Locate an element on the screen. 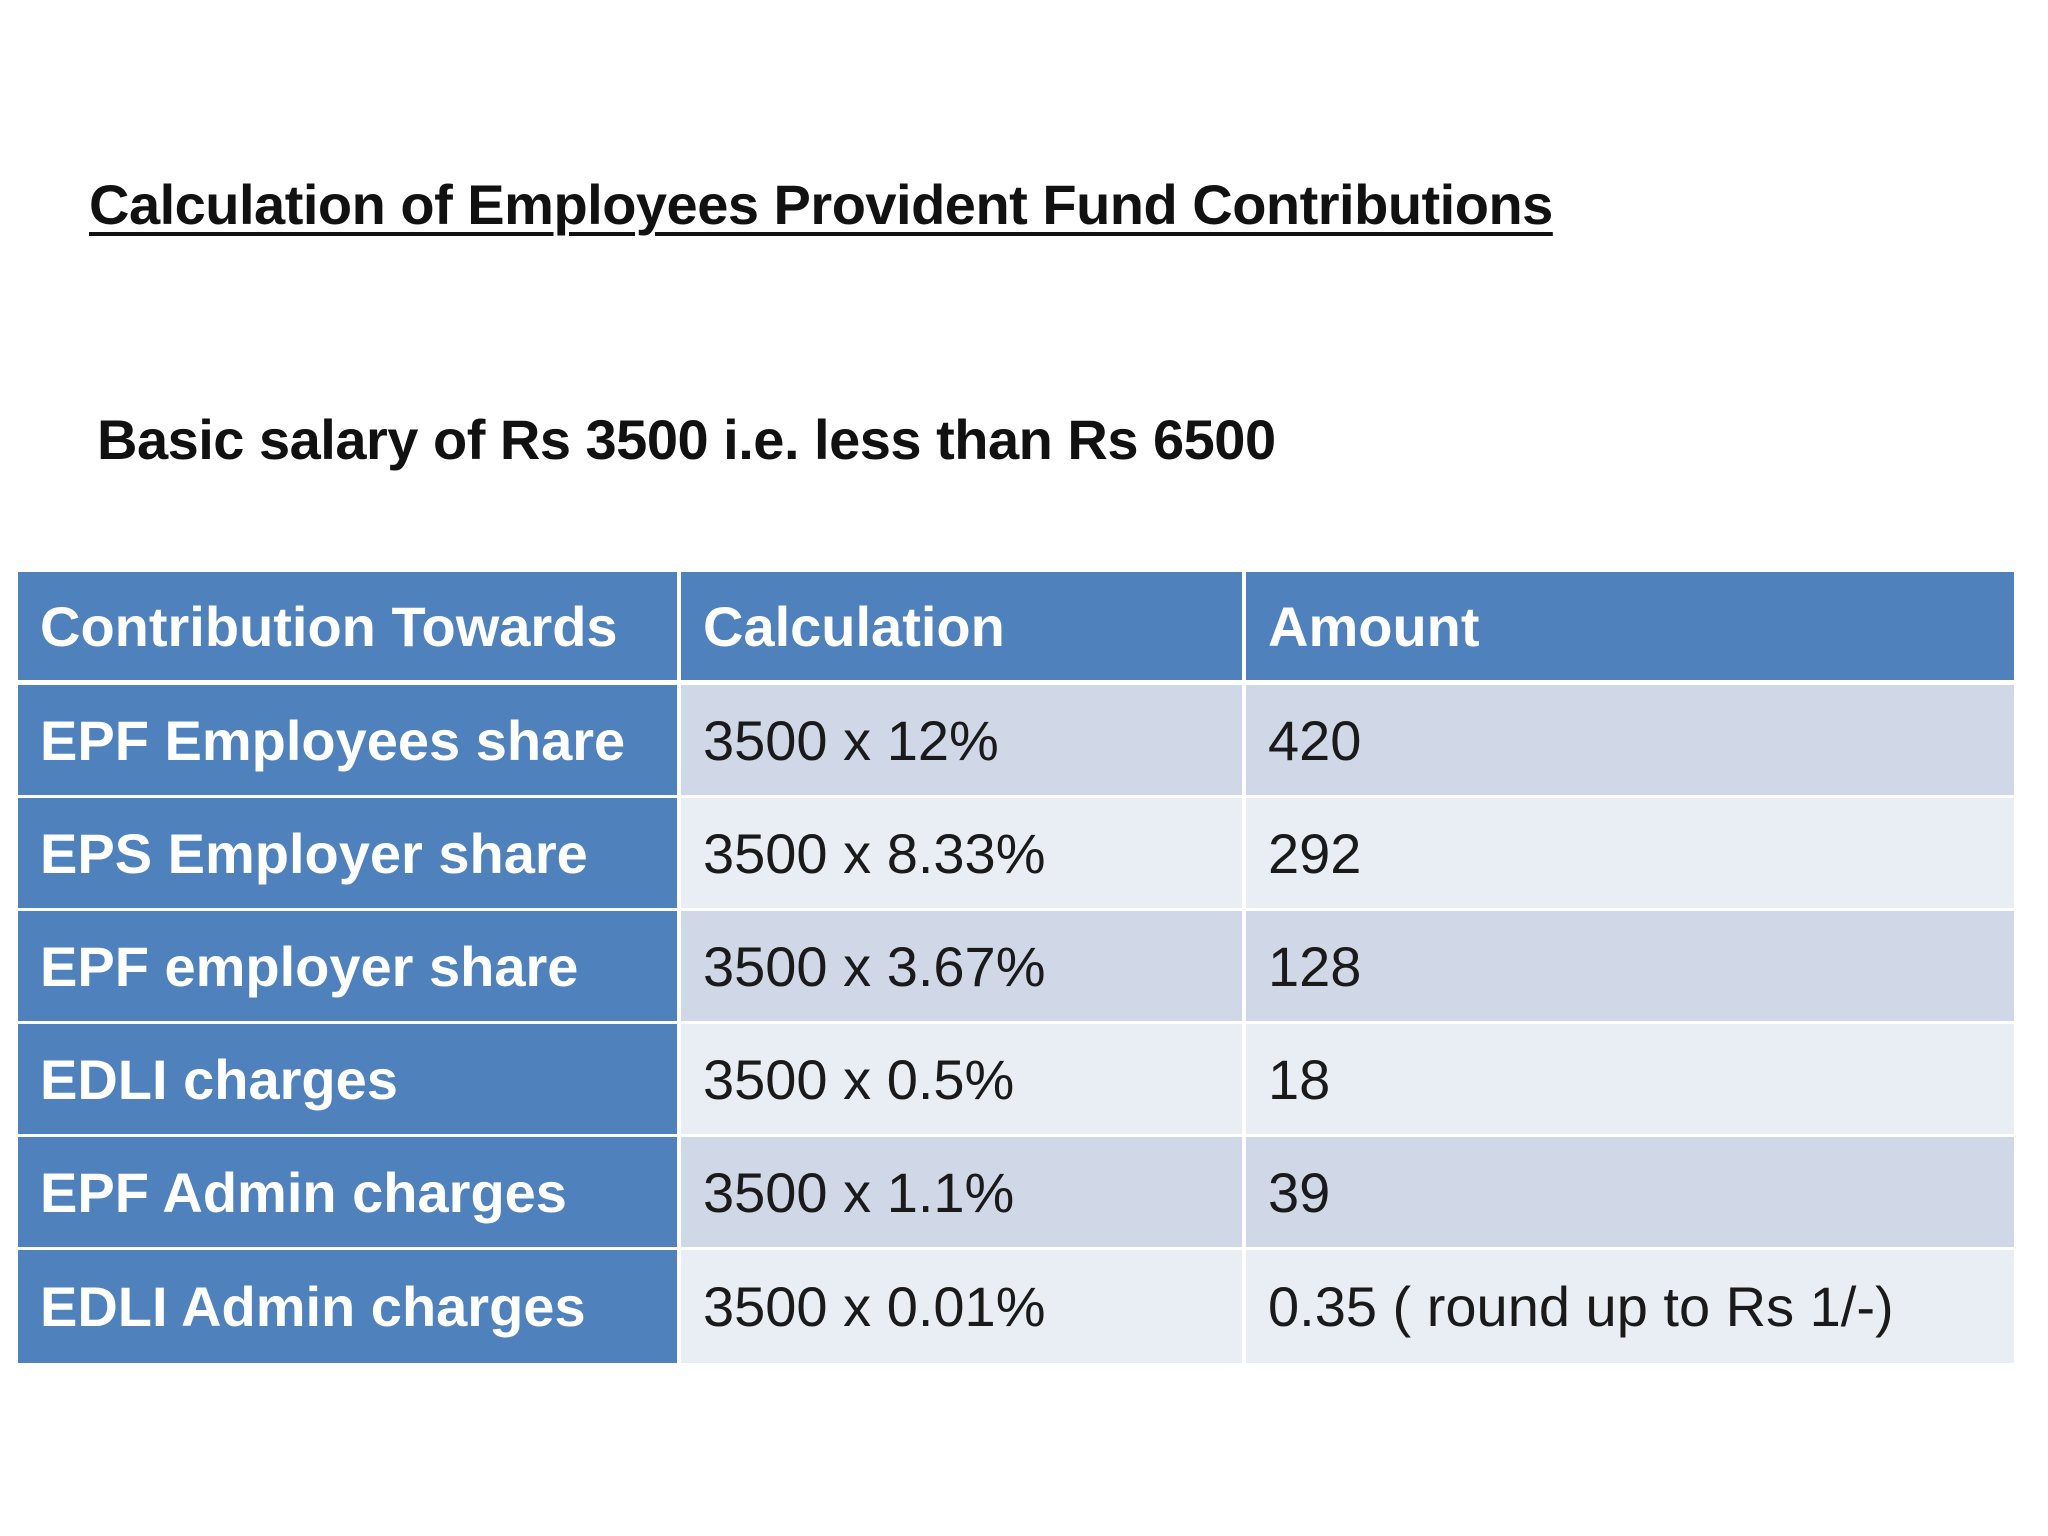  row-label: EPF Employees share is located at coordinates (349, 741).